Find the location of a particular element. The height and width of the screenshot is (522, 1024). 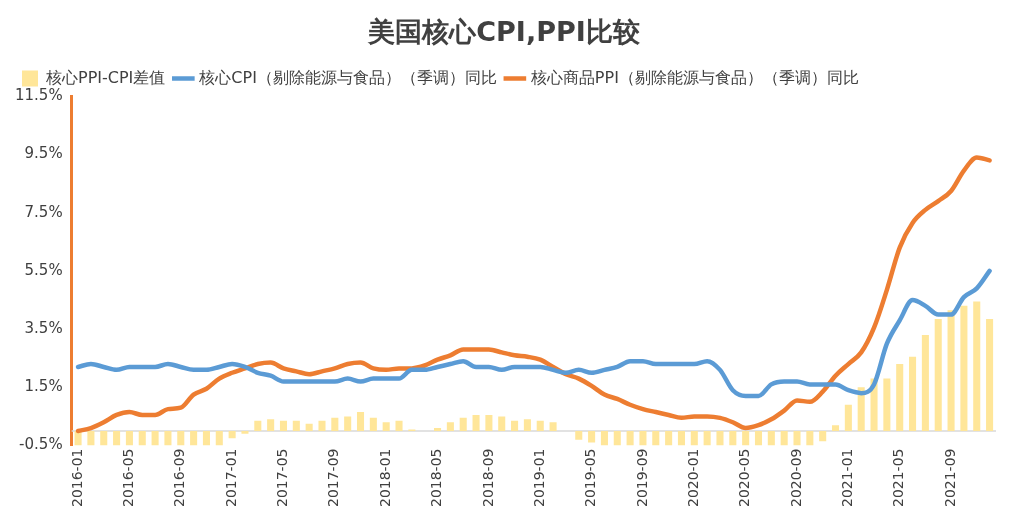

y-tick-label: 9.5% is located at coordinates (43, 153).